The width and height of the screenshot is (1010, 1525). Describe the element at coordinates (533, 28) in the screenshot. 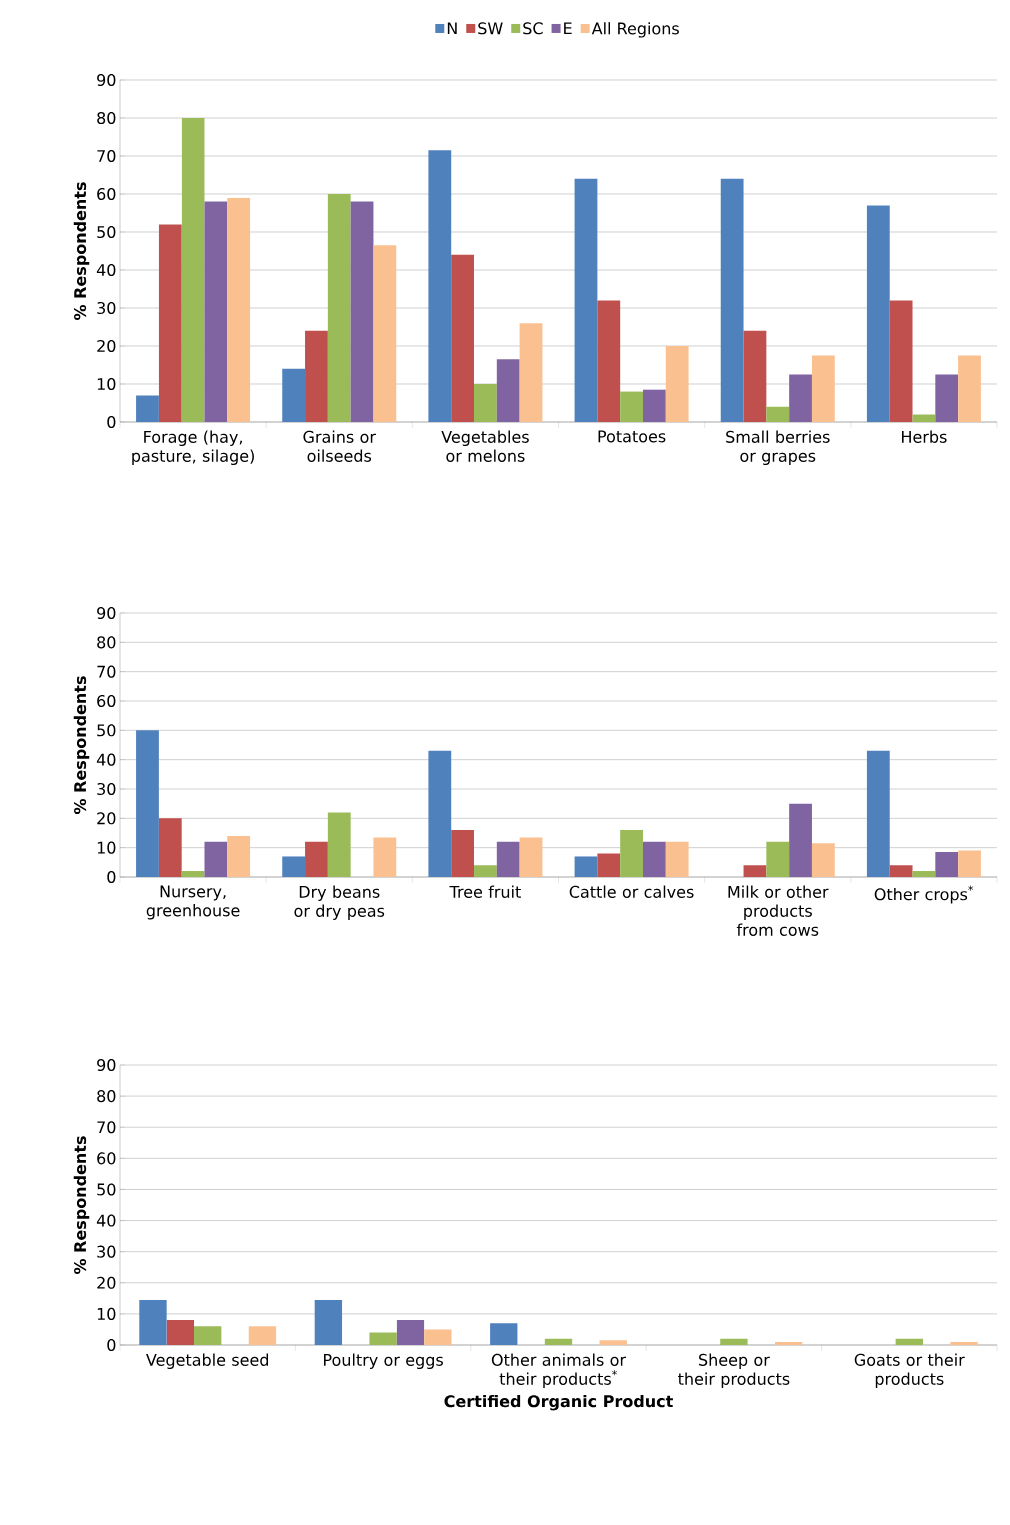

I see `legend-label: SC` at that location.